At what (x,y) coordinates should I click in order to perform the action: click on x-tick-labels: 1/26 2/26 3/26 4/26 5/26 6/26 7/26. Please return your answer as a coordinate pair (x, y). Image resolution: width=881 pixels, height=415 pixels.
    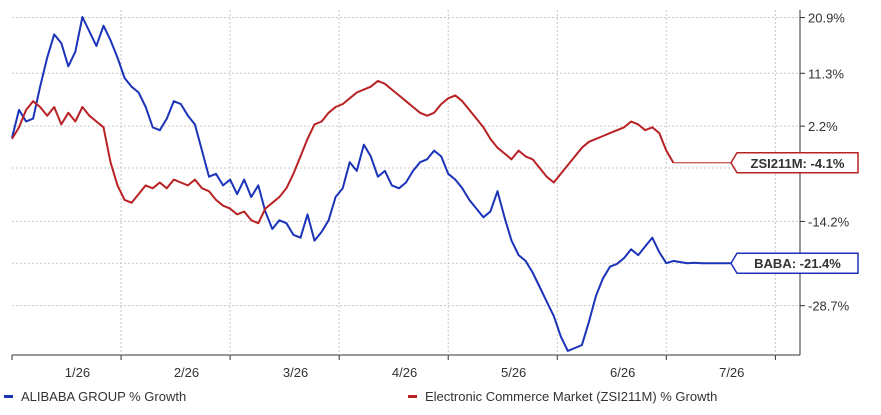
    Looking at the image, I should click on (405, 372).